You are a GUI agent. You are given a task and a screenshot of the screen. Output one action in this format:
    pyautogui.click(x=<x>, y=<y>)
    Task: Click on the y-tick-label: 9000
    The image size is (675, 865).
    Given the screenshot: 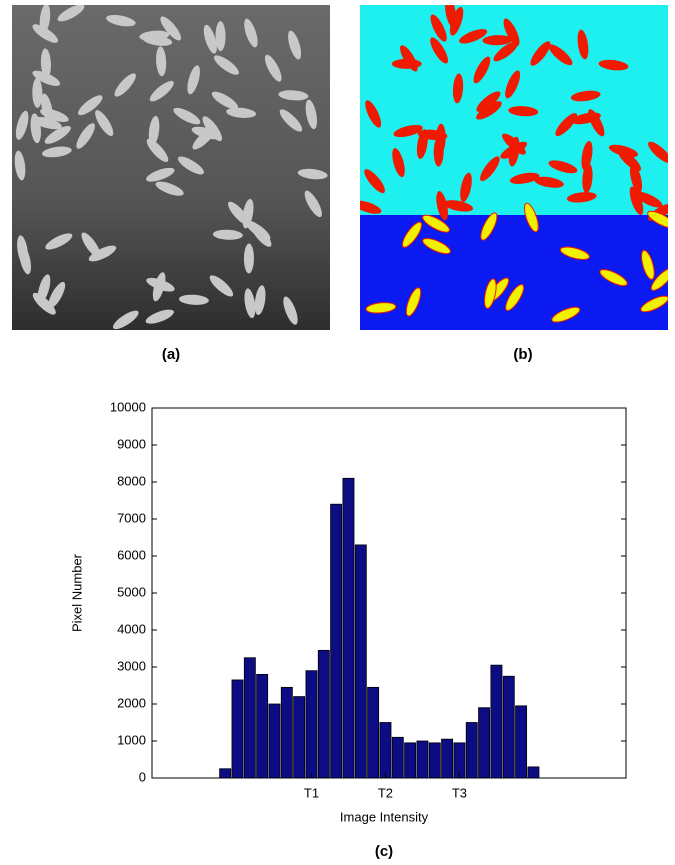 What is the action you would take?
    pyautogui.click(x=131, y=443)
    